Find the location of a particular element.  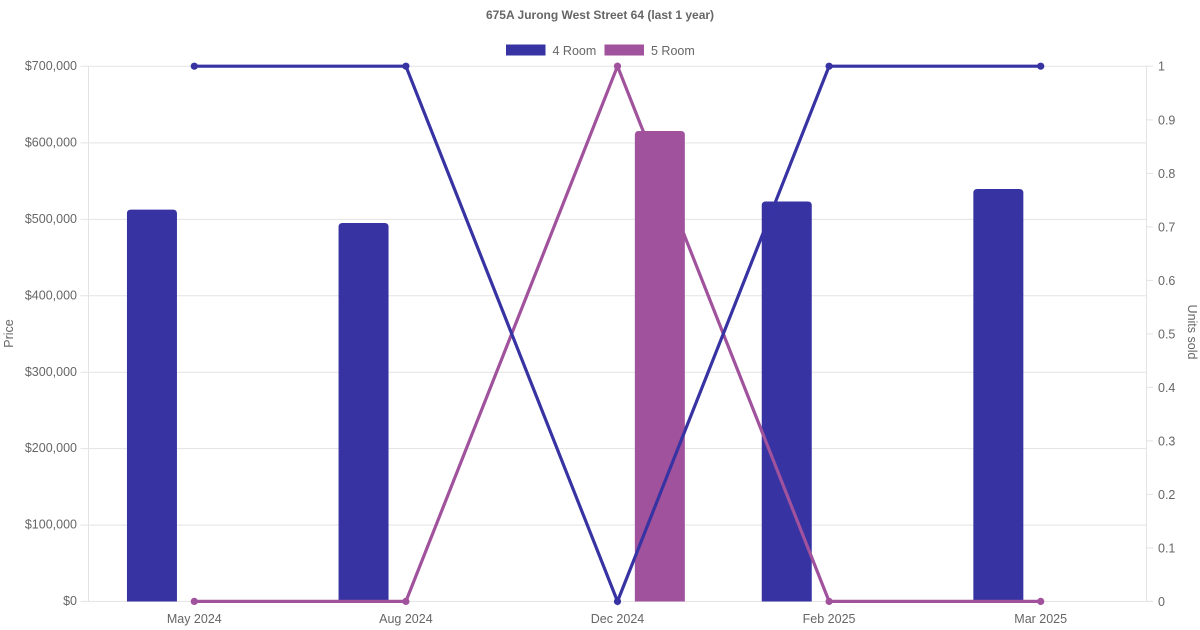

svg-text: Units sold is located at coordinates (1192, 332).